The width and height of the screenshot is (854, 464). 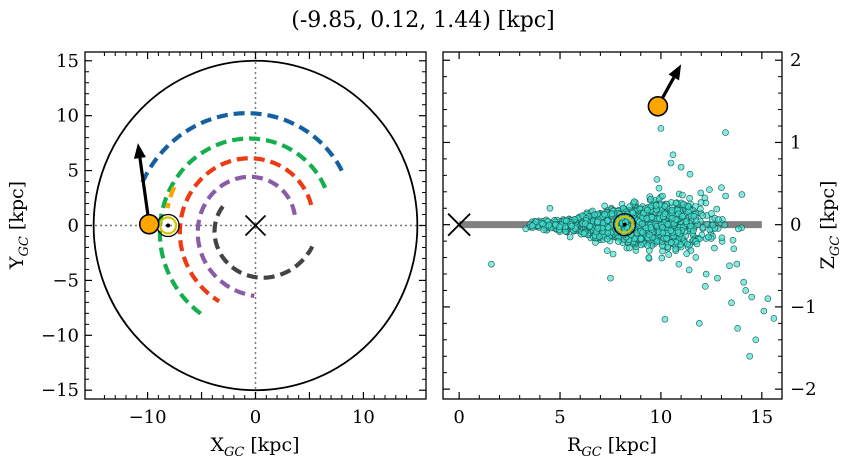 What do you see at coordinates (830, 225) in the screenshot?
I see `right-ylabel: ZGC [kpc]` at bounding box center [830, 225].